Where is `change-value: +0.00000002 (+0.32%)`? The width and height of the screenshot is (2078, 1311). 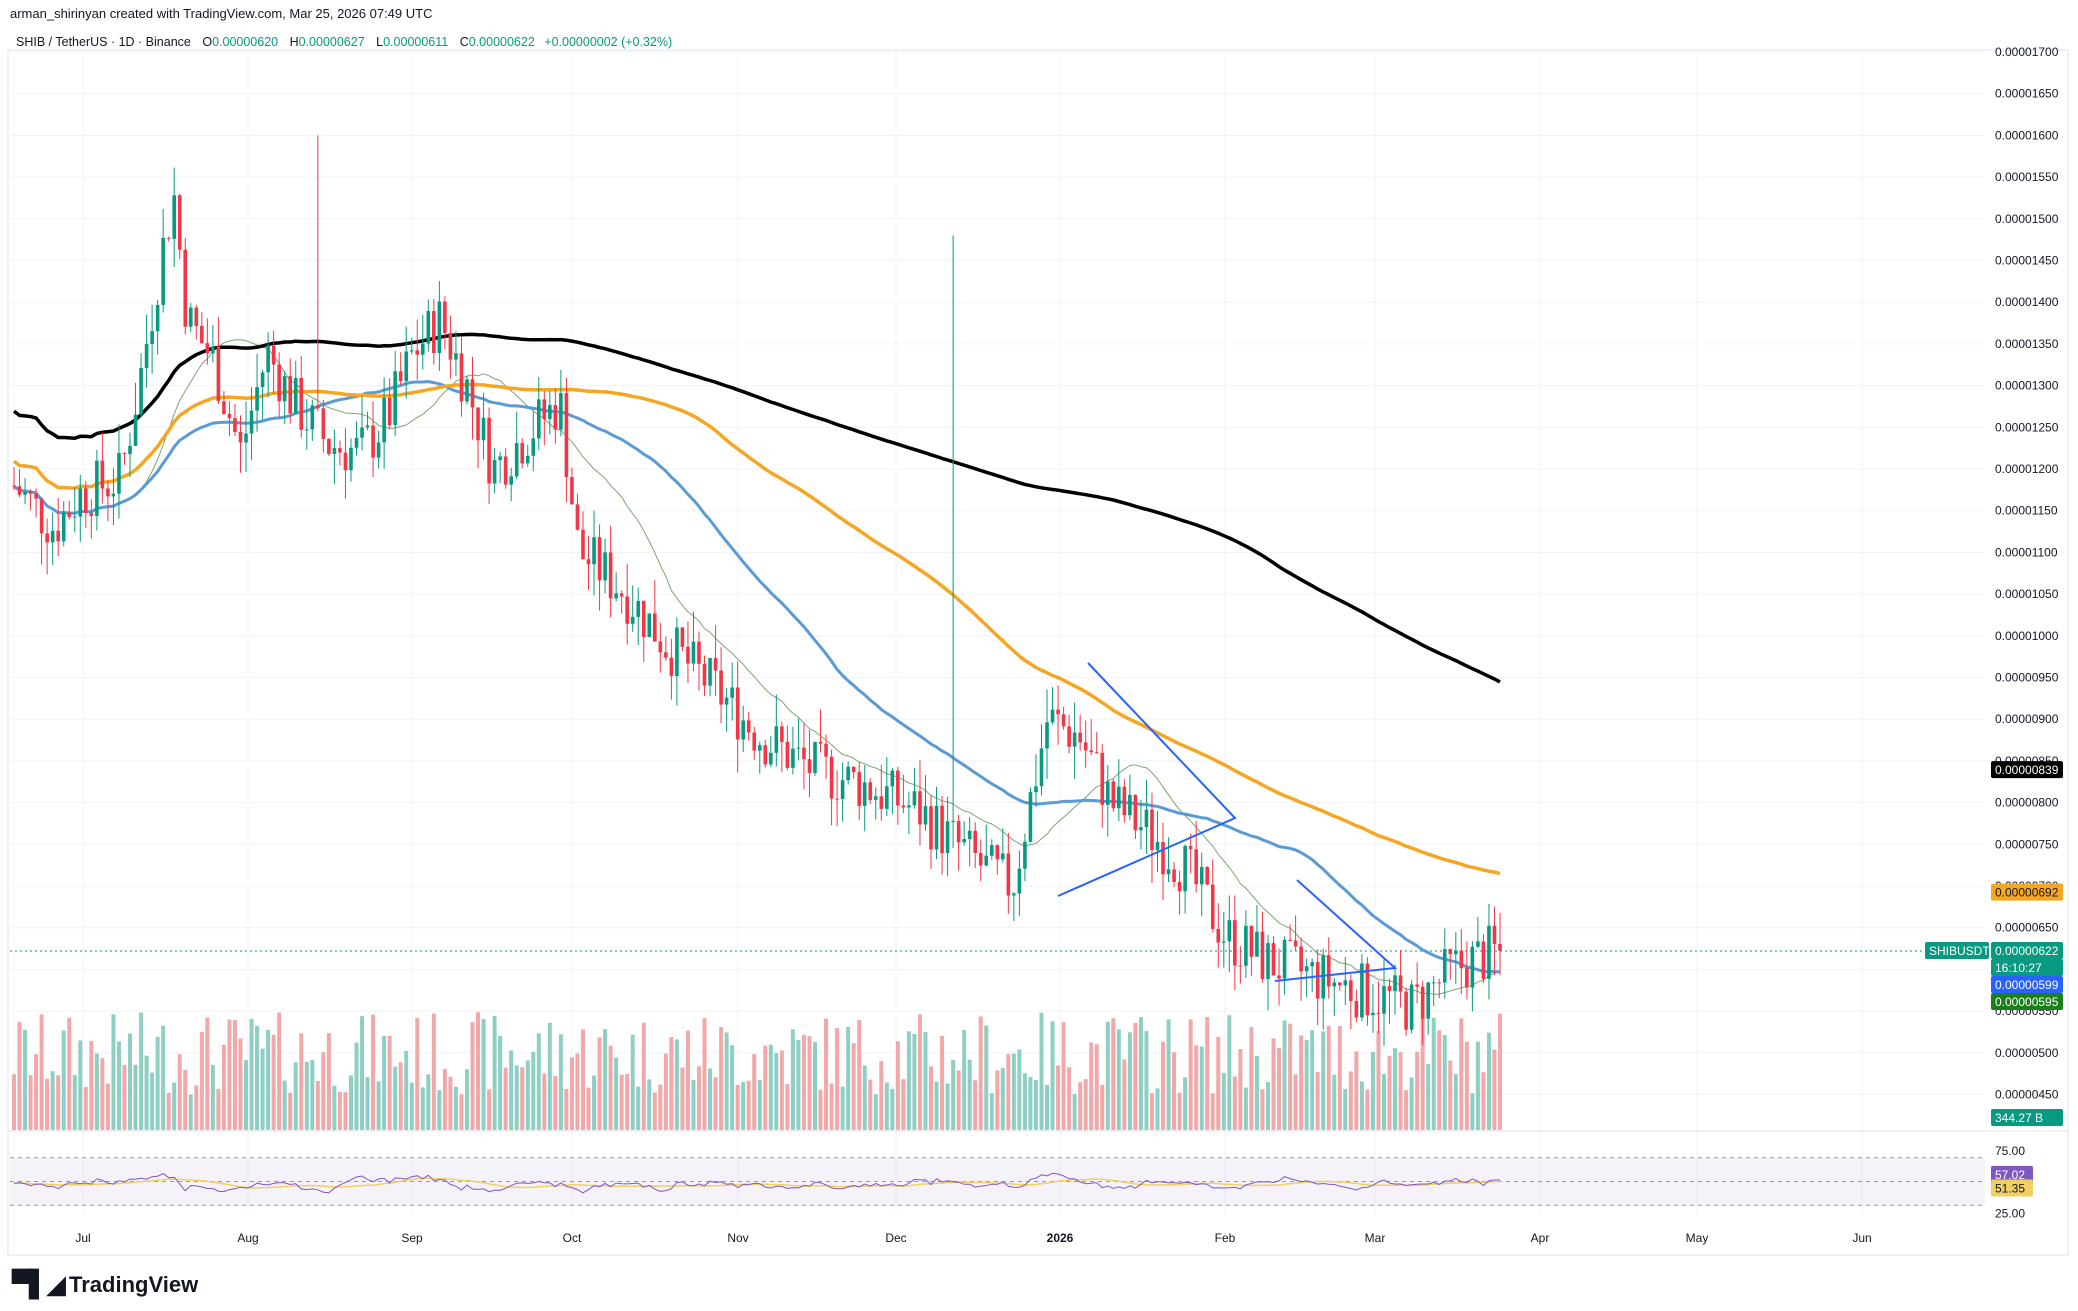 change-value: +0.00000002 (+0.32%) is located at coordinates (608, 42).